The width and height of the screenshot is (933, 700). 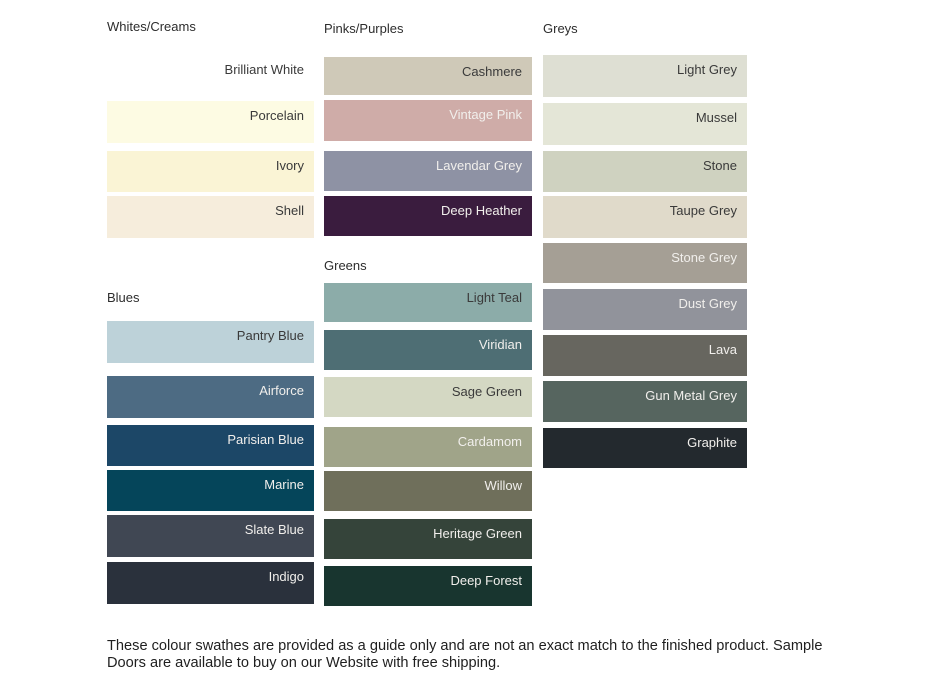 I want to click on swatch-label-dust-grey: Dust Grey, so click(x=707, y=303).